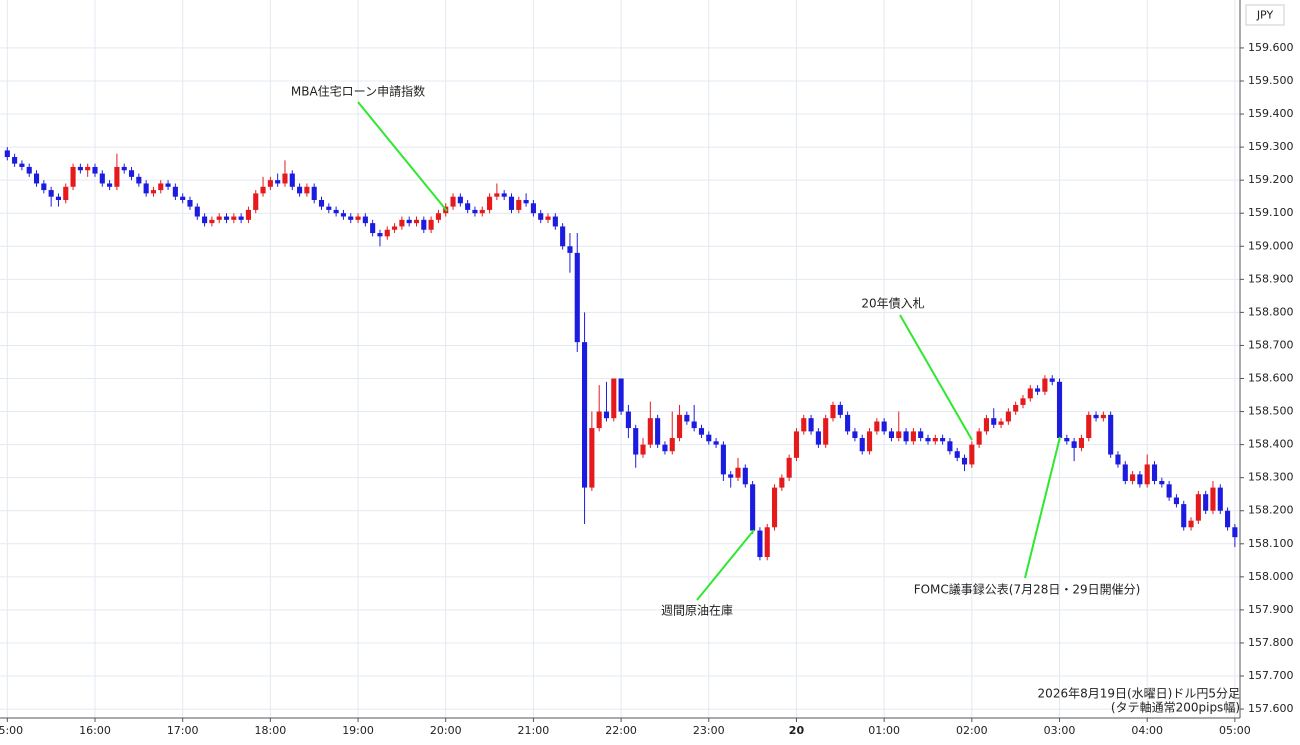 The image size is (1300, 745). What do you see at coordinates (446, 730) in the screenshot?
I see `x-tick-label: 20:00` at bounding box center [446, 730].